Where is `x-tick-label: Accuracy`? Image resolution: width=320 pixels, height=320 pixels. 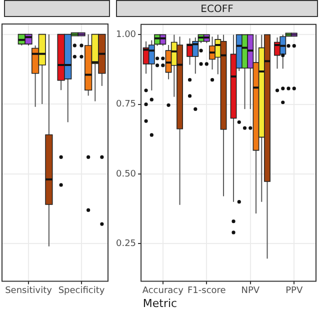 x-tick-label: Accuracy is located at coordinates (163, 291).